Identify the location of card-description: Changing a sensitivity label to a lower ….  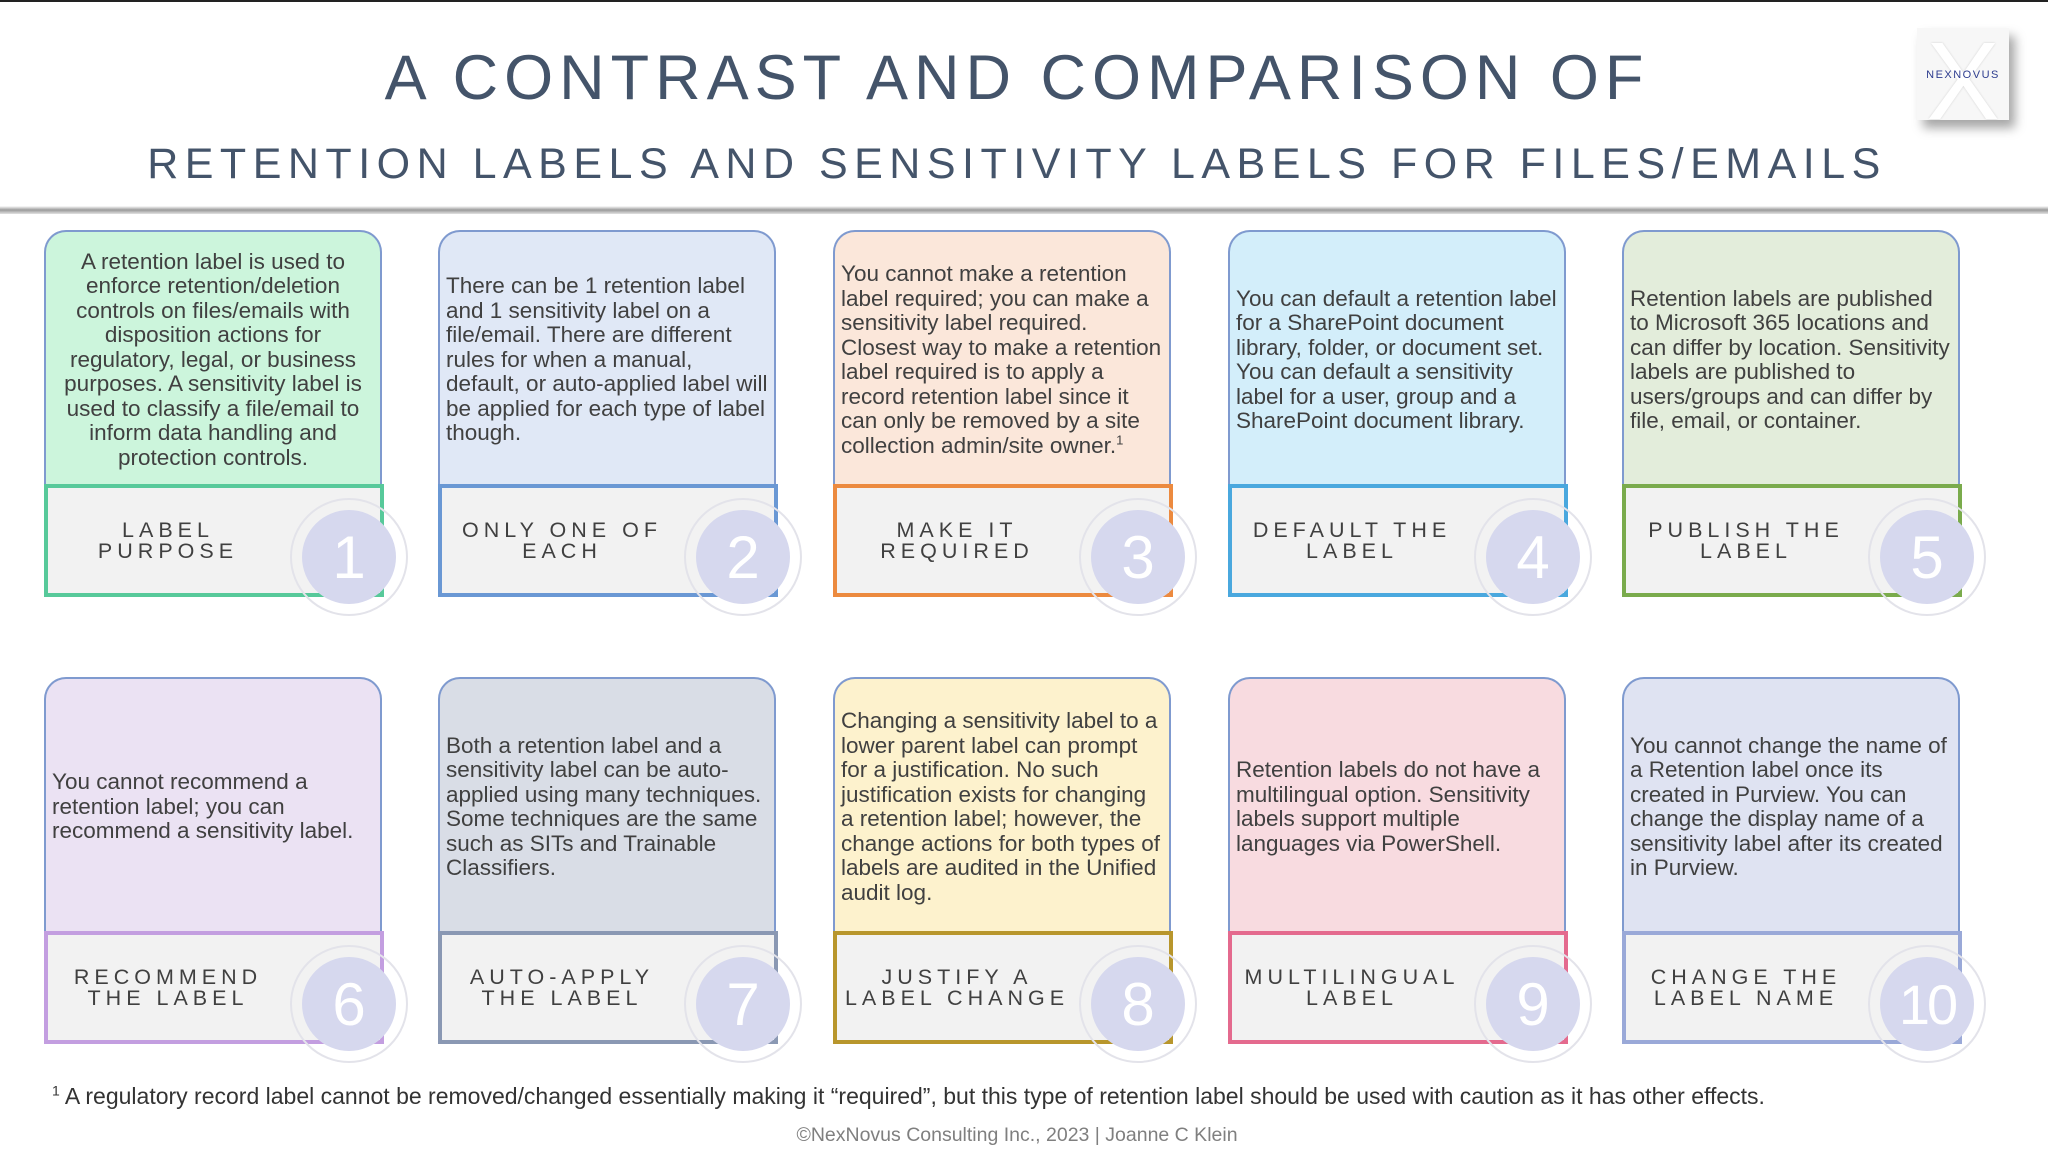
(1000, 806).